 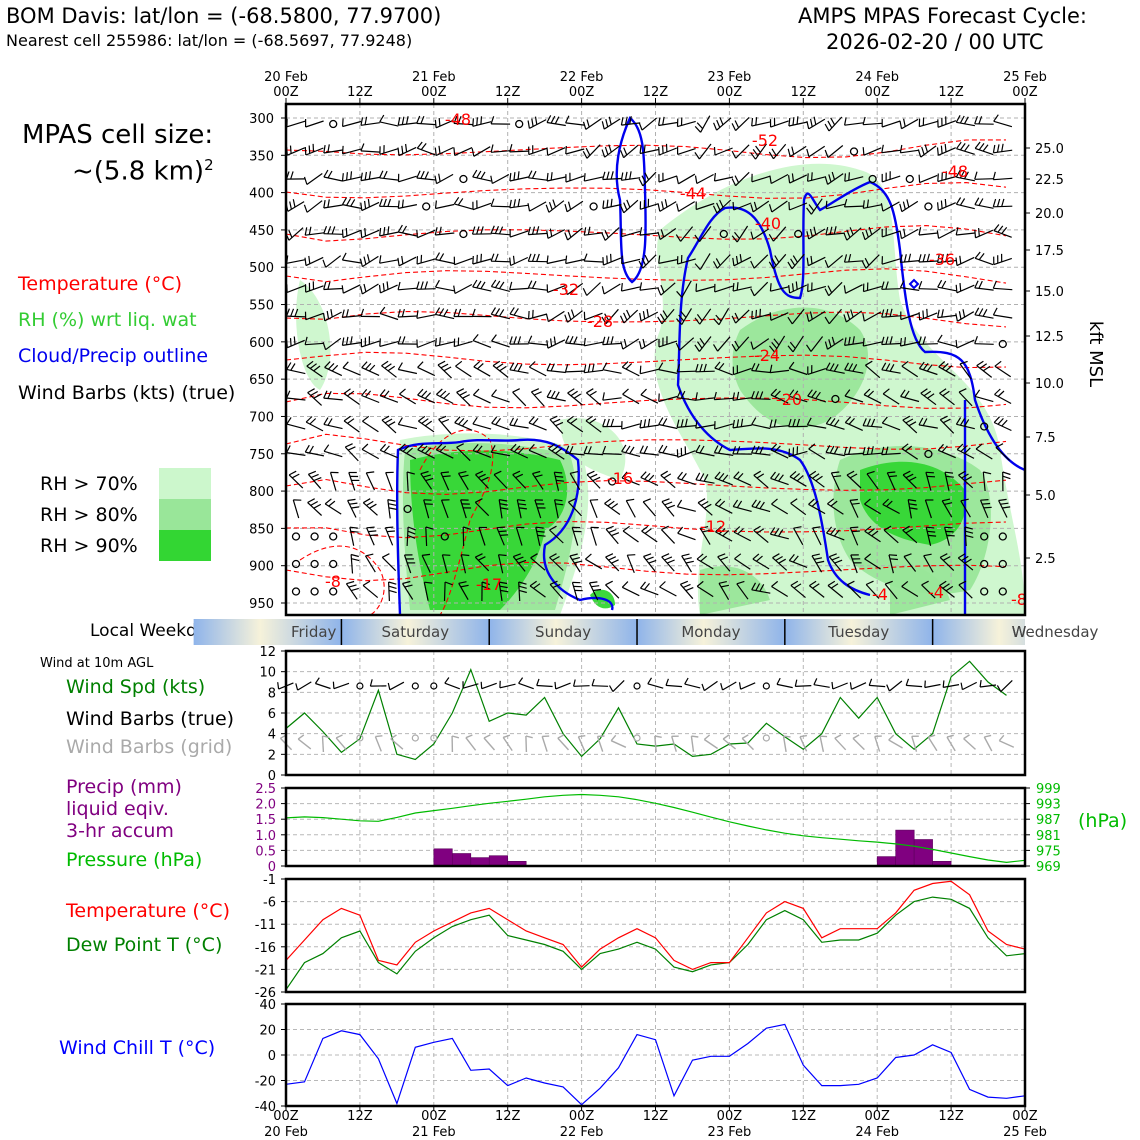 I want to click on wind-calm-grid, so click(x=434, y=738).